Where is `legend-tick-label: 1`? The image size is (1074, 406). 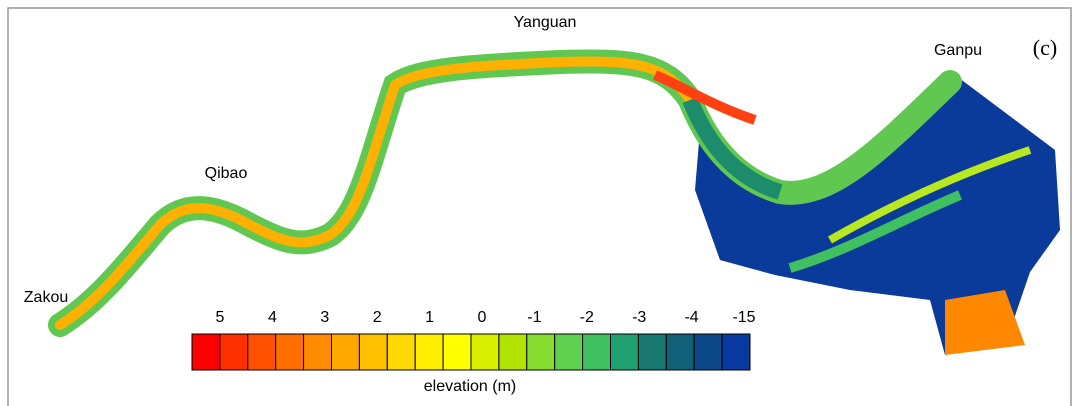 legend-tick-label: 1 is located at coordinates (429, 317).